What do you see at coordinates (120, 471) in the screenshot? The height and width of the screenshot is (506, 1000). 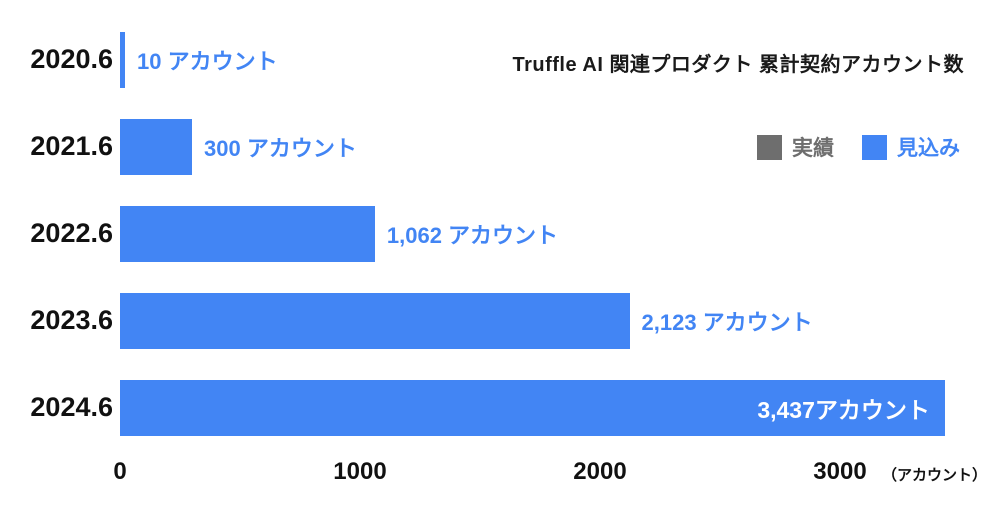 I see `x-tick: 0` at bounding box center [120, 471].